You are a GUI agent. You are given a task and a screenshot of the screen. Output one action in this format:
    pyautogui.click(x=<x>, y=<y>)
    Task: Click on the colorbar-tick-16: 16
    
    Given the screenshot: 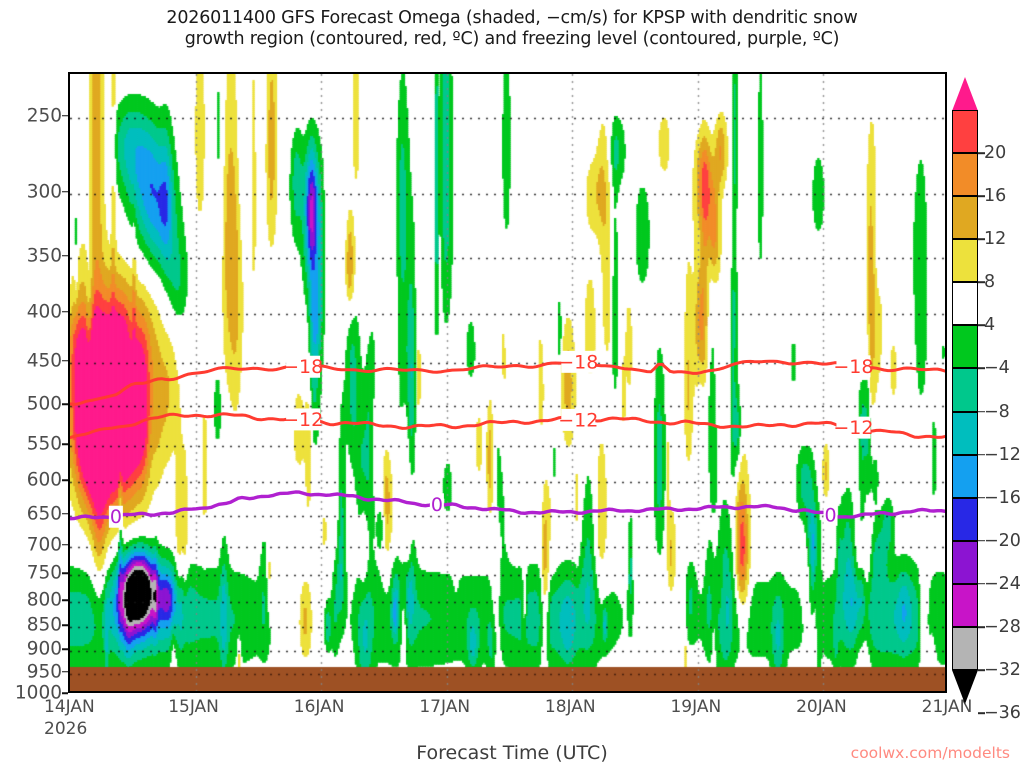 What is the action you would take?
    pyautogui.click(x=995, y=196)
    